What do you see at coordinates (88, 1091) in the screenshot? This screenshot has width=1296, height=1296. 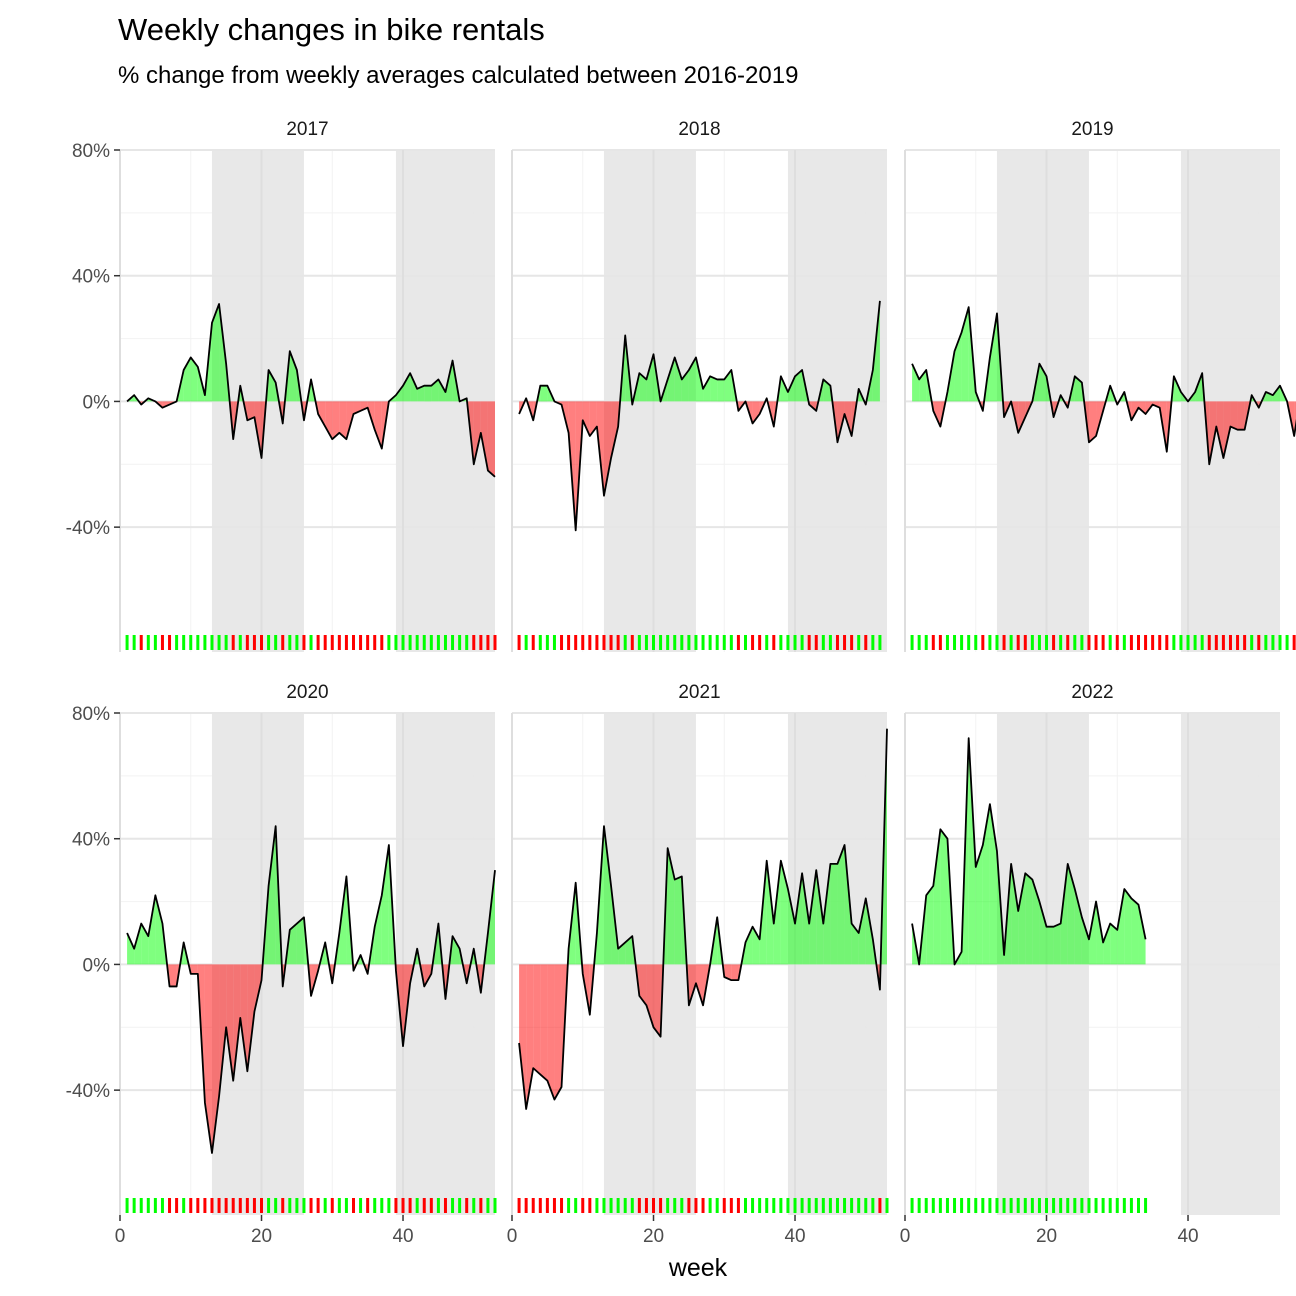 I see `y-tick-label: -40%` at bounding box center [88, 1091].